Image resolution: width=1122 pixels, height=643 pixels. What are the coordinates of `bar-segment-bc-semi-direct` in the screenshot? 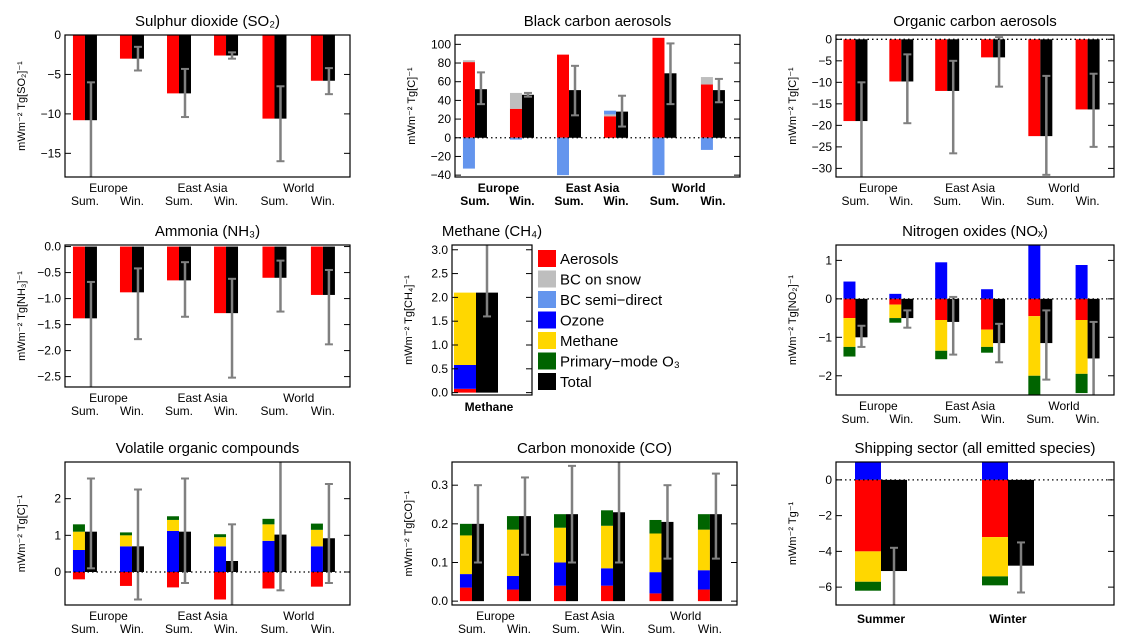 It's located at (706, 143).